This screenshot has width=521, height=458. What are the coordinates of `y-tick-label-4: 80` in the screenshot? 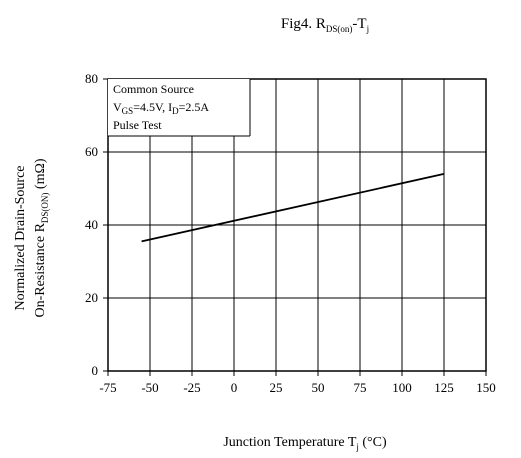 It's located at (91, 78).